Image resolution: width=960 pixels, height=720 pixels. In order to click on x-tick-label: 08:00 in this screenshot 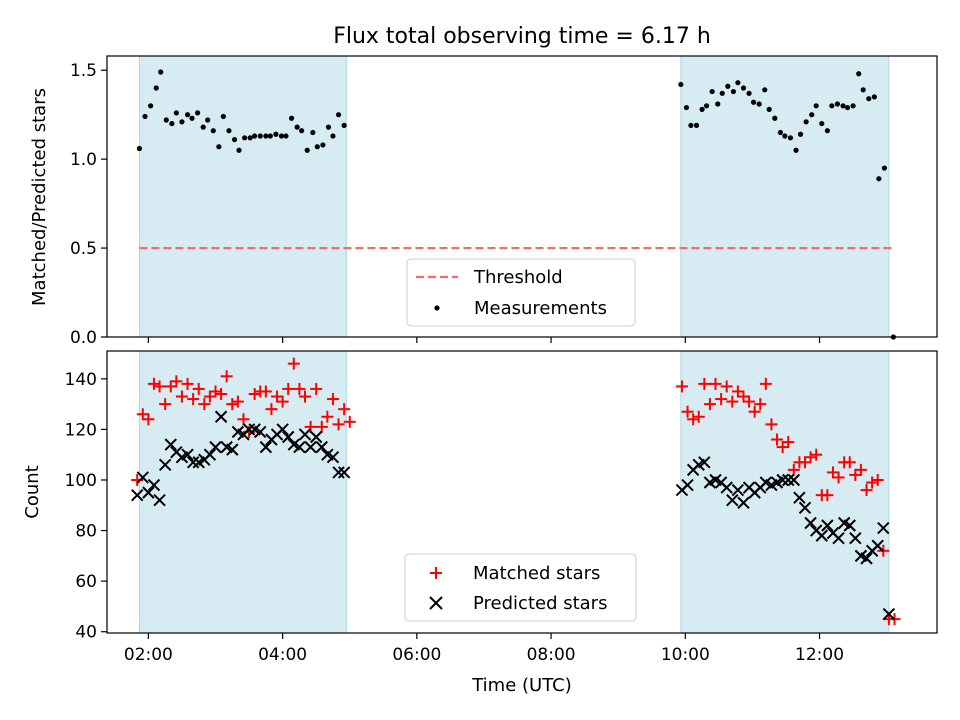, I will do `click(551, 655)`.